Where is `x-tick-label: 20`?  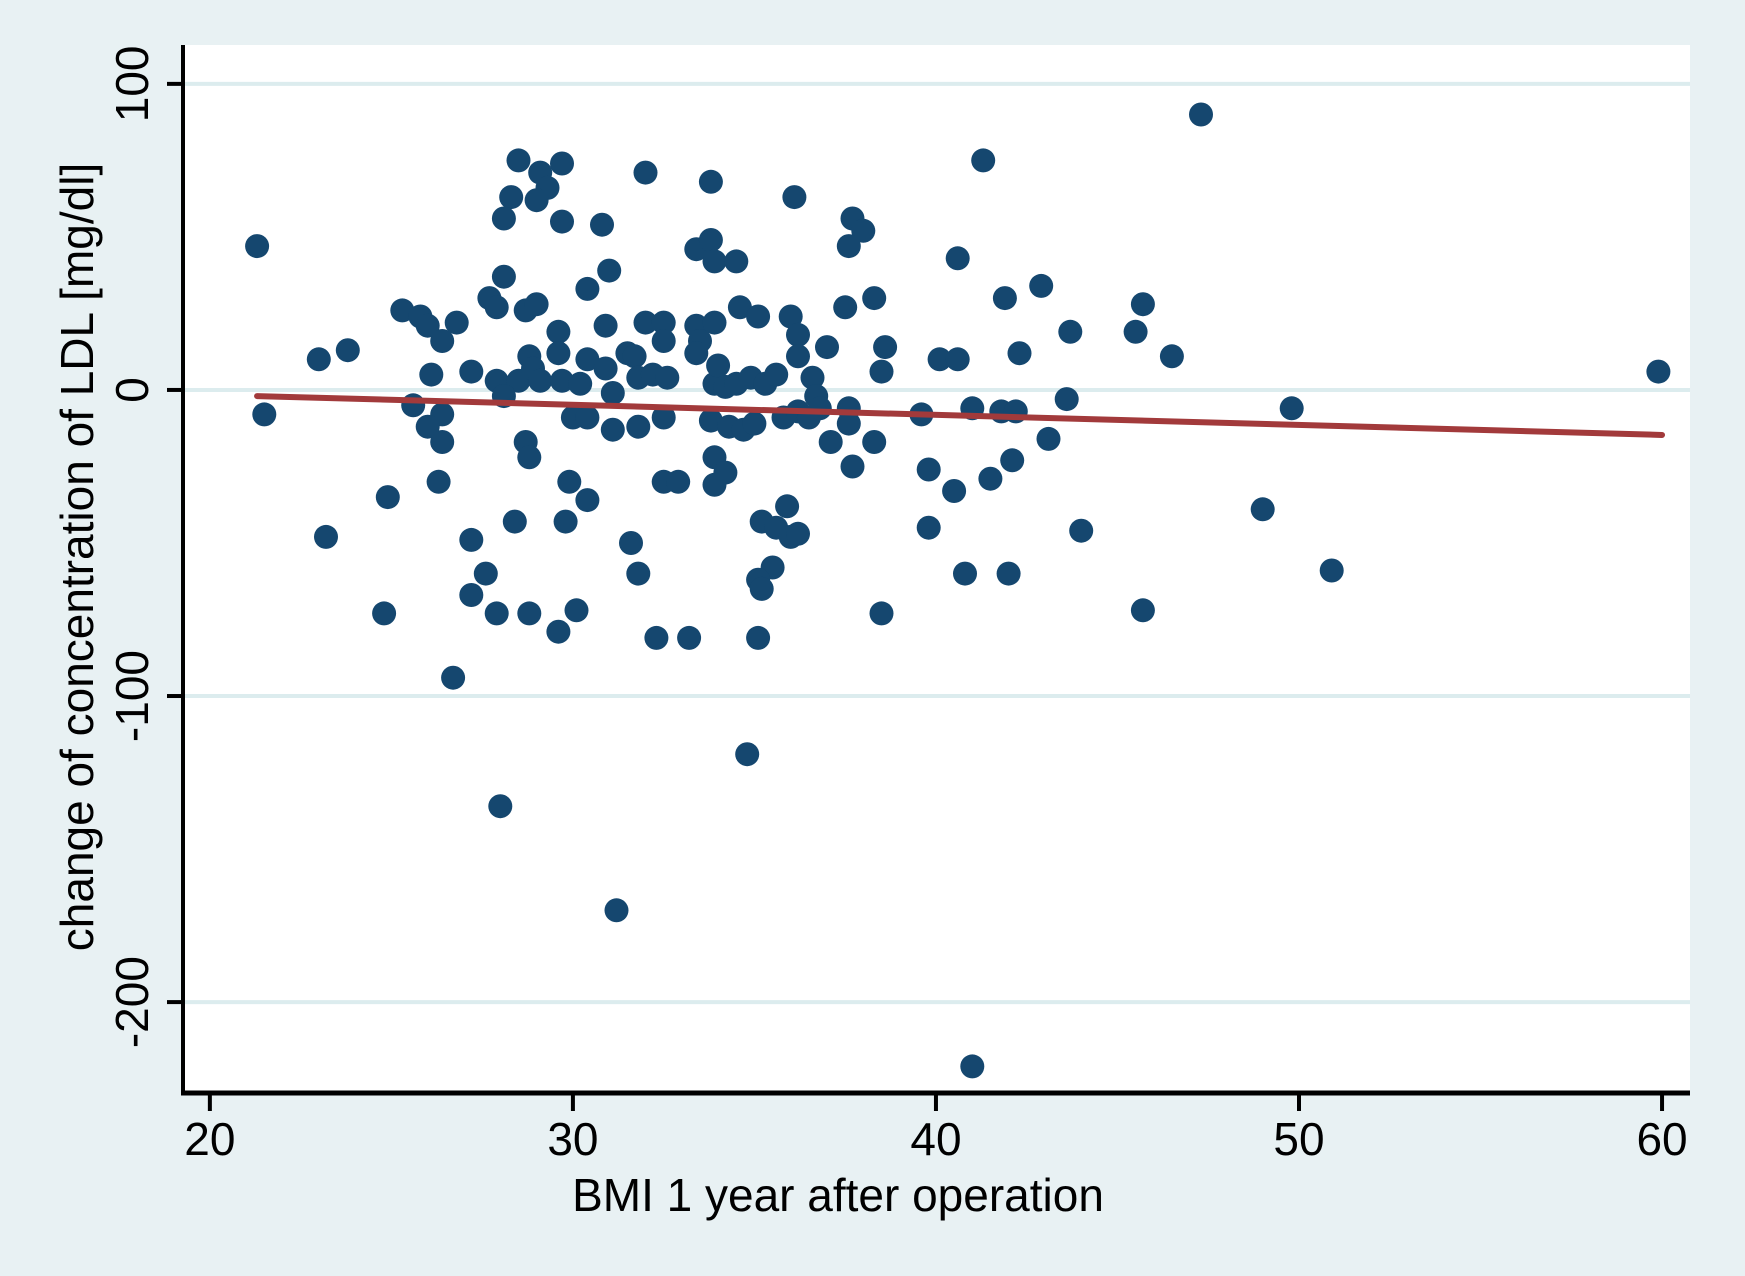
x-tick-label: 20 is located at coordinates (209, 1139).